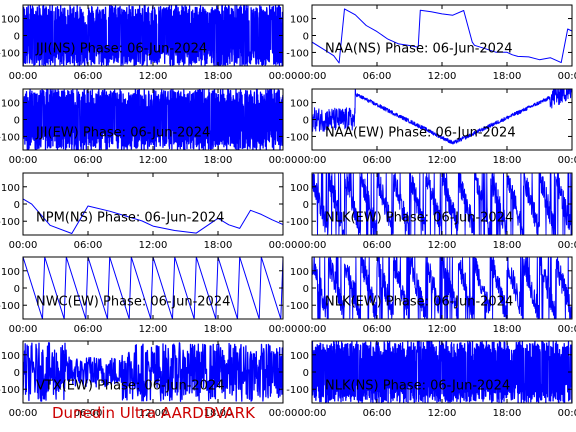 Image resolution: width=576 pixels, height=432 pixels. I want to click on chart-title: NWC(EW) Phase: 06-Jun-2024, so click(133, 301).